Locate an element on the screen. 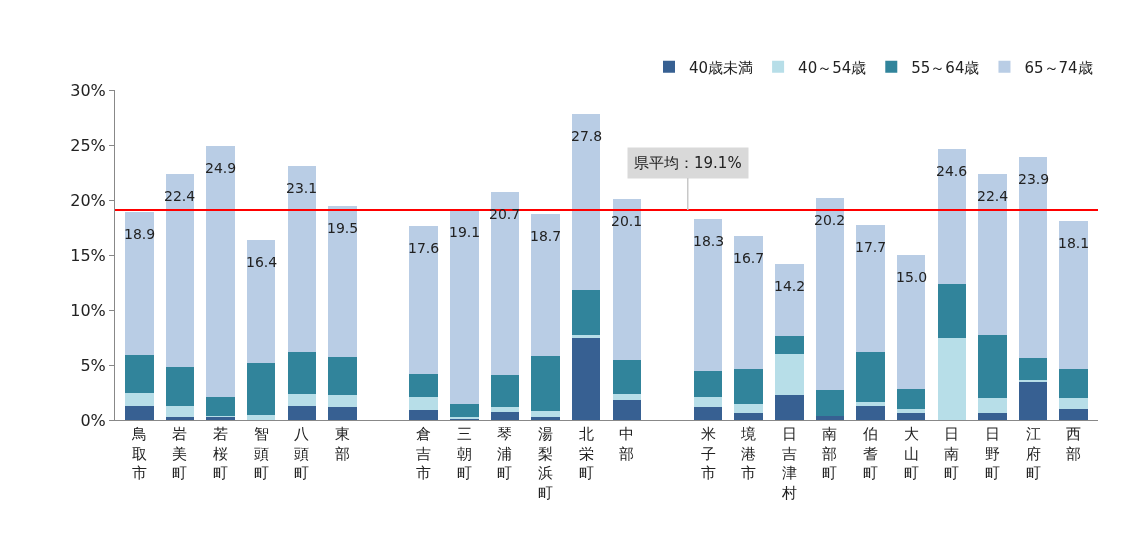 The image size is (1123, 533). x-tick-label: 日野町 is located at coordinates (992, 453).